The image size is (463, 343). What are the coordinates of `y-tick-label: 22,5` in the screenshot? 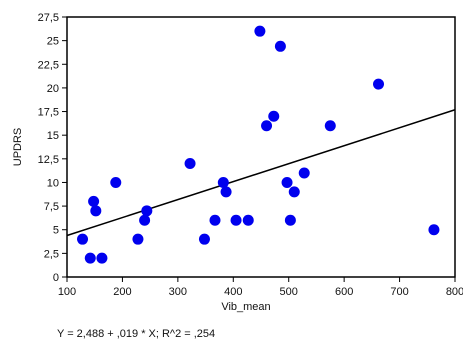 It's located at (48, 65).